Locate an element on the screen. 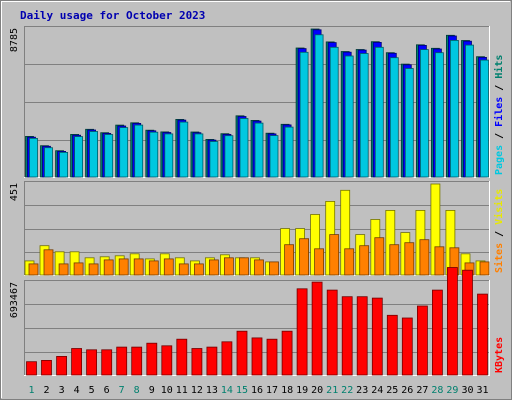 The height and width of the screenshot is (400, 512). x-tick-label: 5 is located at coordinates (92, 390).